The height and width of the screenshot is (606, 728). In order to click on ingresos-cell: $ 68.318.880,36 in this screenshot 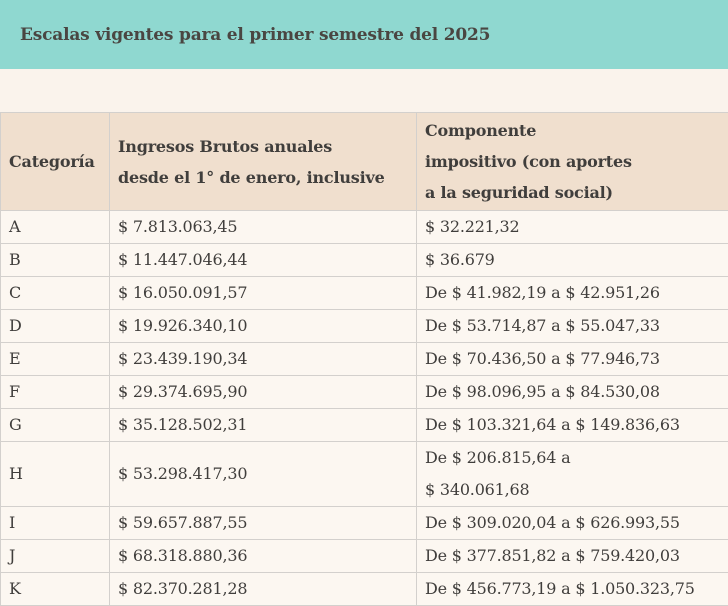, I will do `click(263, 556)`.